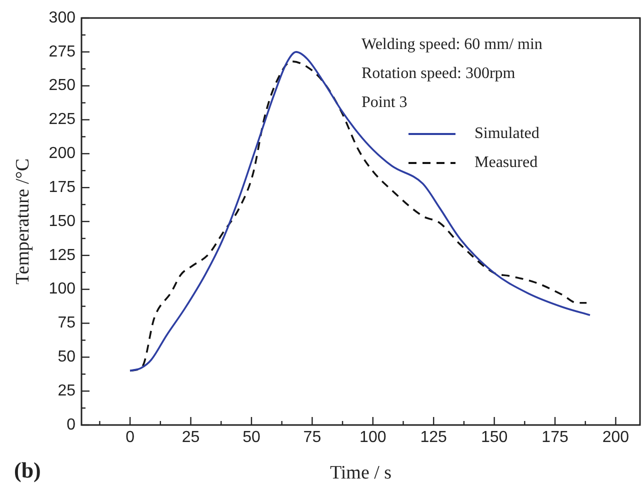  I want to click on x-tick-label: 150, so click(494, 437).